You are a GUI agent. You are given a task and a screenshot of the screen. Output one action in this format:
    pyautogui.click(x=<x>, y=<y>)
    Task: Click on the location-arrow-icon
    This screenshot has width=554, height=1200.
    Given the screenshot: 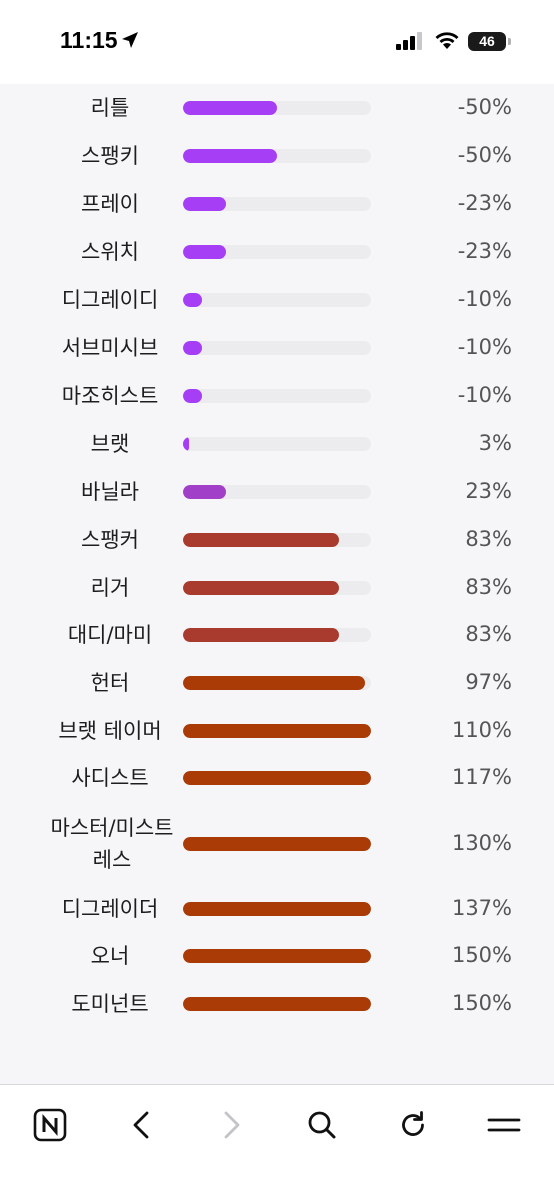 What is the action you would take?
    pyautogui.click(x=130, y=40)
    